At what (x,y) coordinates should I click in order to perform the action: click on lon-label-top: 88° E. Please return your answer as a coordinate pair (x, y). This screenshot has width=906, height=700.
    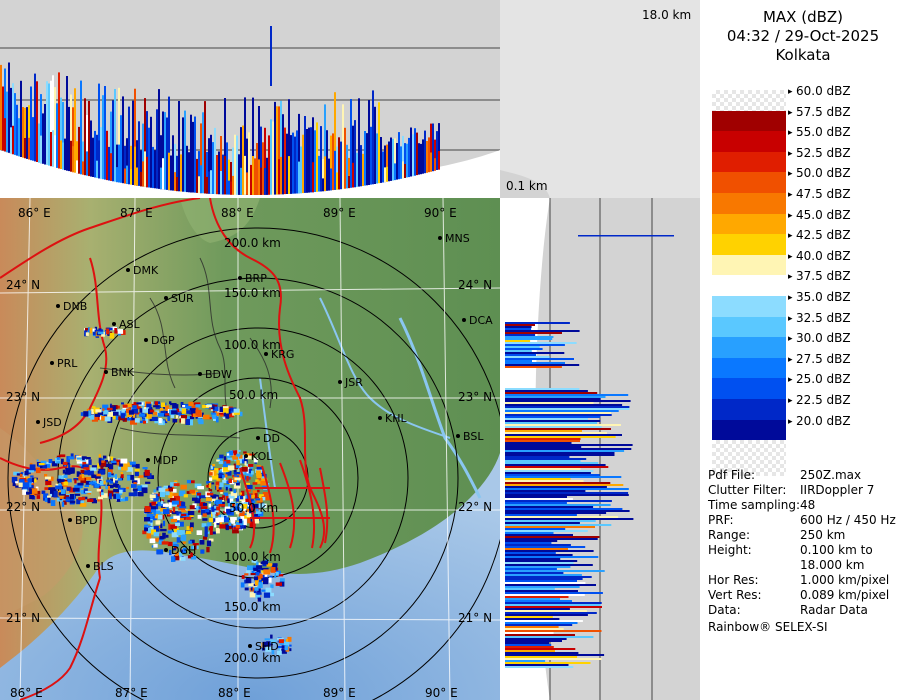
    Looking at the image, I should click on (237, 213).